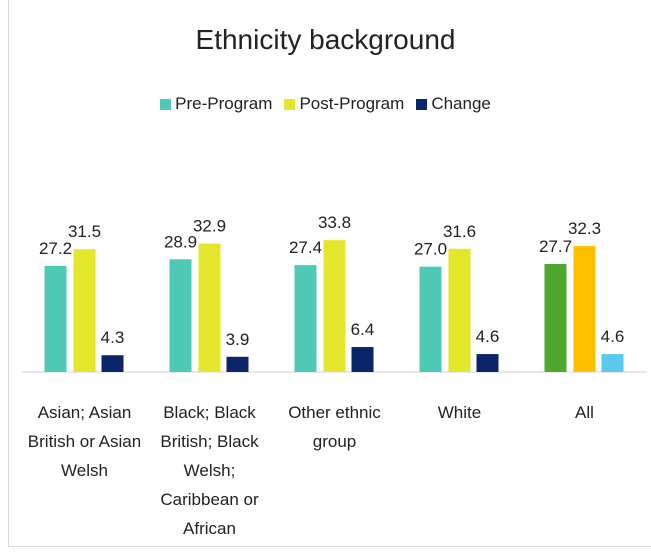 This screenshot has height=553, width=651. Describe the element at coordinates (555, 246) in the screenshot. I see `data-label: 27.7` at that location.